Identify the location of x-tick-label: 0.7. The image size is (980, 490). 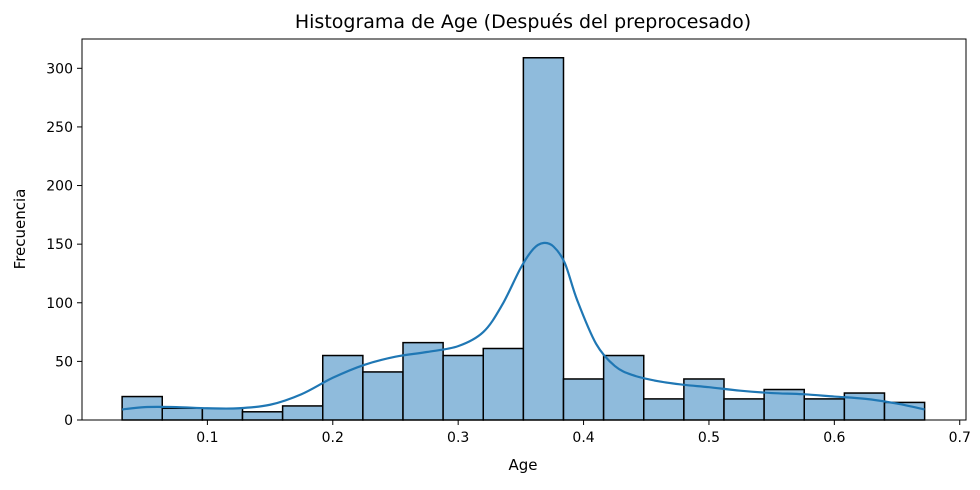
(960, 438).